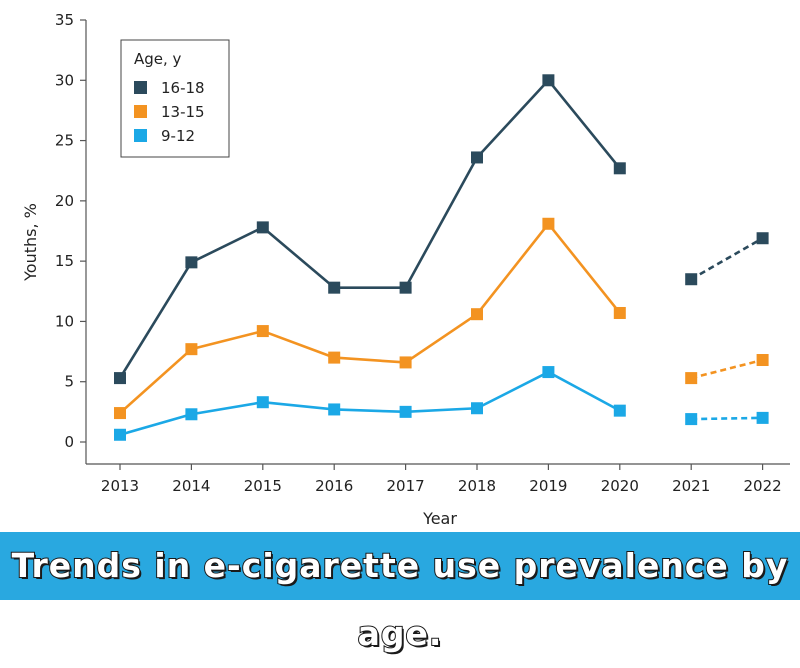 The image size is (800, 668). I want to click on x-tick-label: 2018, so click(477, 486).